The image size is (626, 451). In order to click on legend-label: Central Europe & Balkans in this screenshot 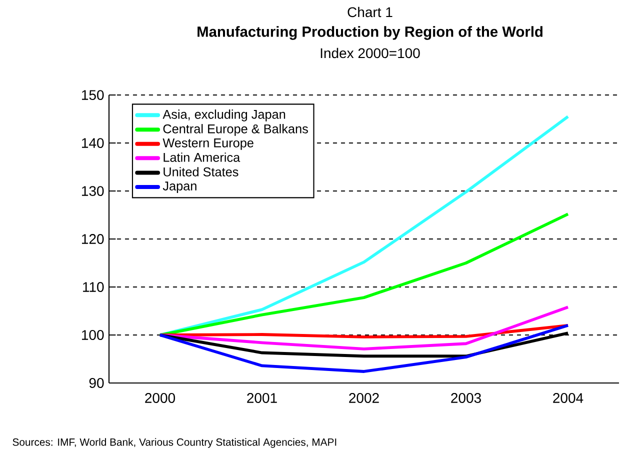, I will do `click(235, 130)`.